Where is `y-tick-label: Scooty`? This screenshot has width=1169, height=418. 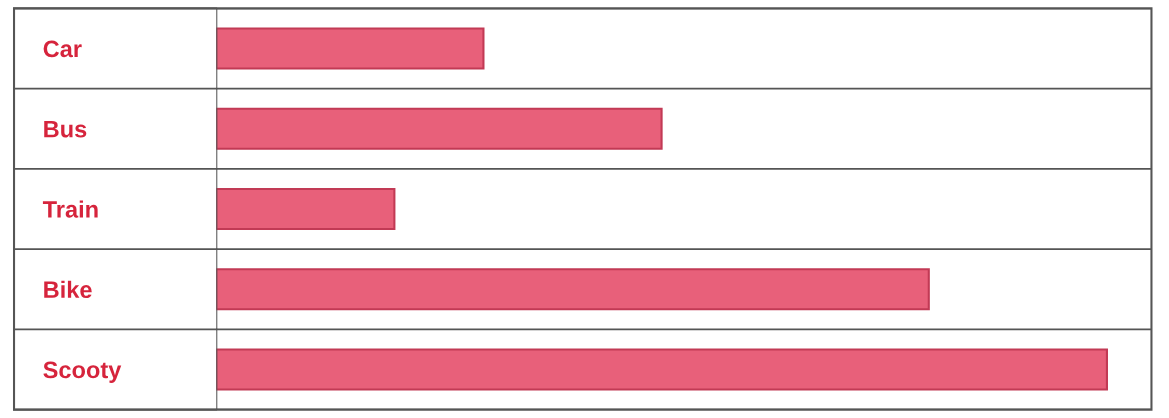
y-tick-label: Scooty is located at coordinates (82, 372).